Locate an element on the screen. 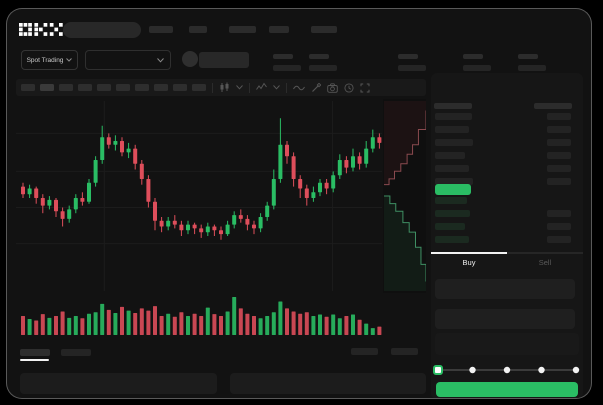 The width and height of the screenshot is (603, 405). history-icon is located at coordinates (349, 87).